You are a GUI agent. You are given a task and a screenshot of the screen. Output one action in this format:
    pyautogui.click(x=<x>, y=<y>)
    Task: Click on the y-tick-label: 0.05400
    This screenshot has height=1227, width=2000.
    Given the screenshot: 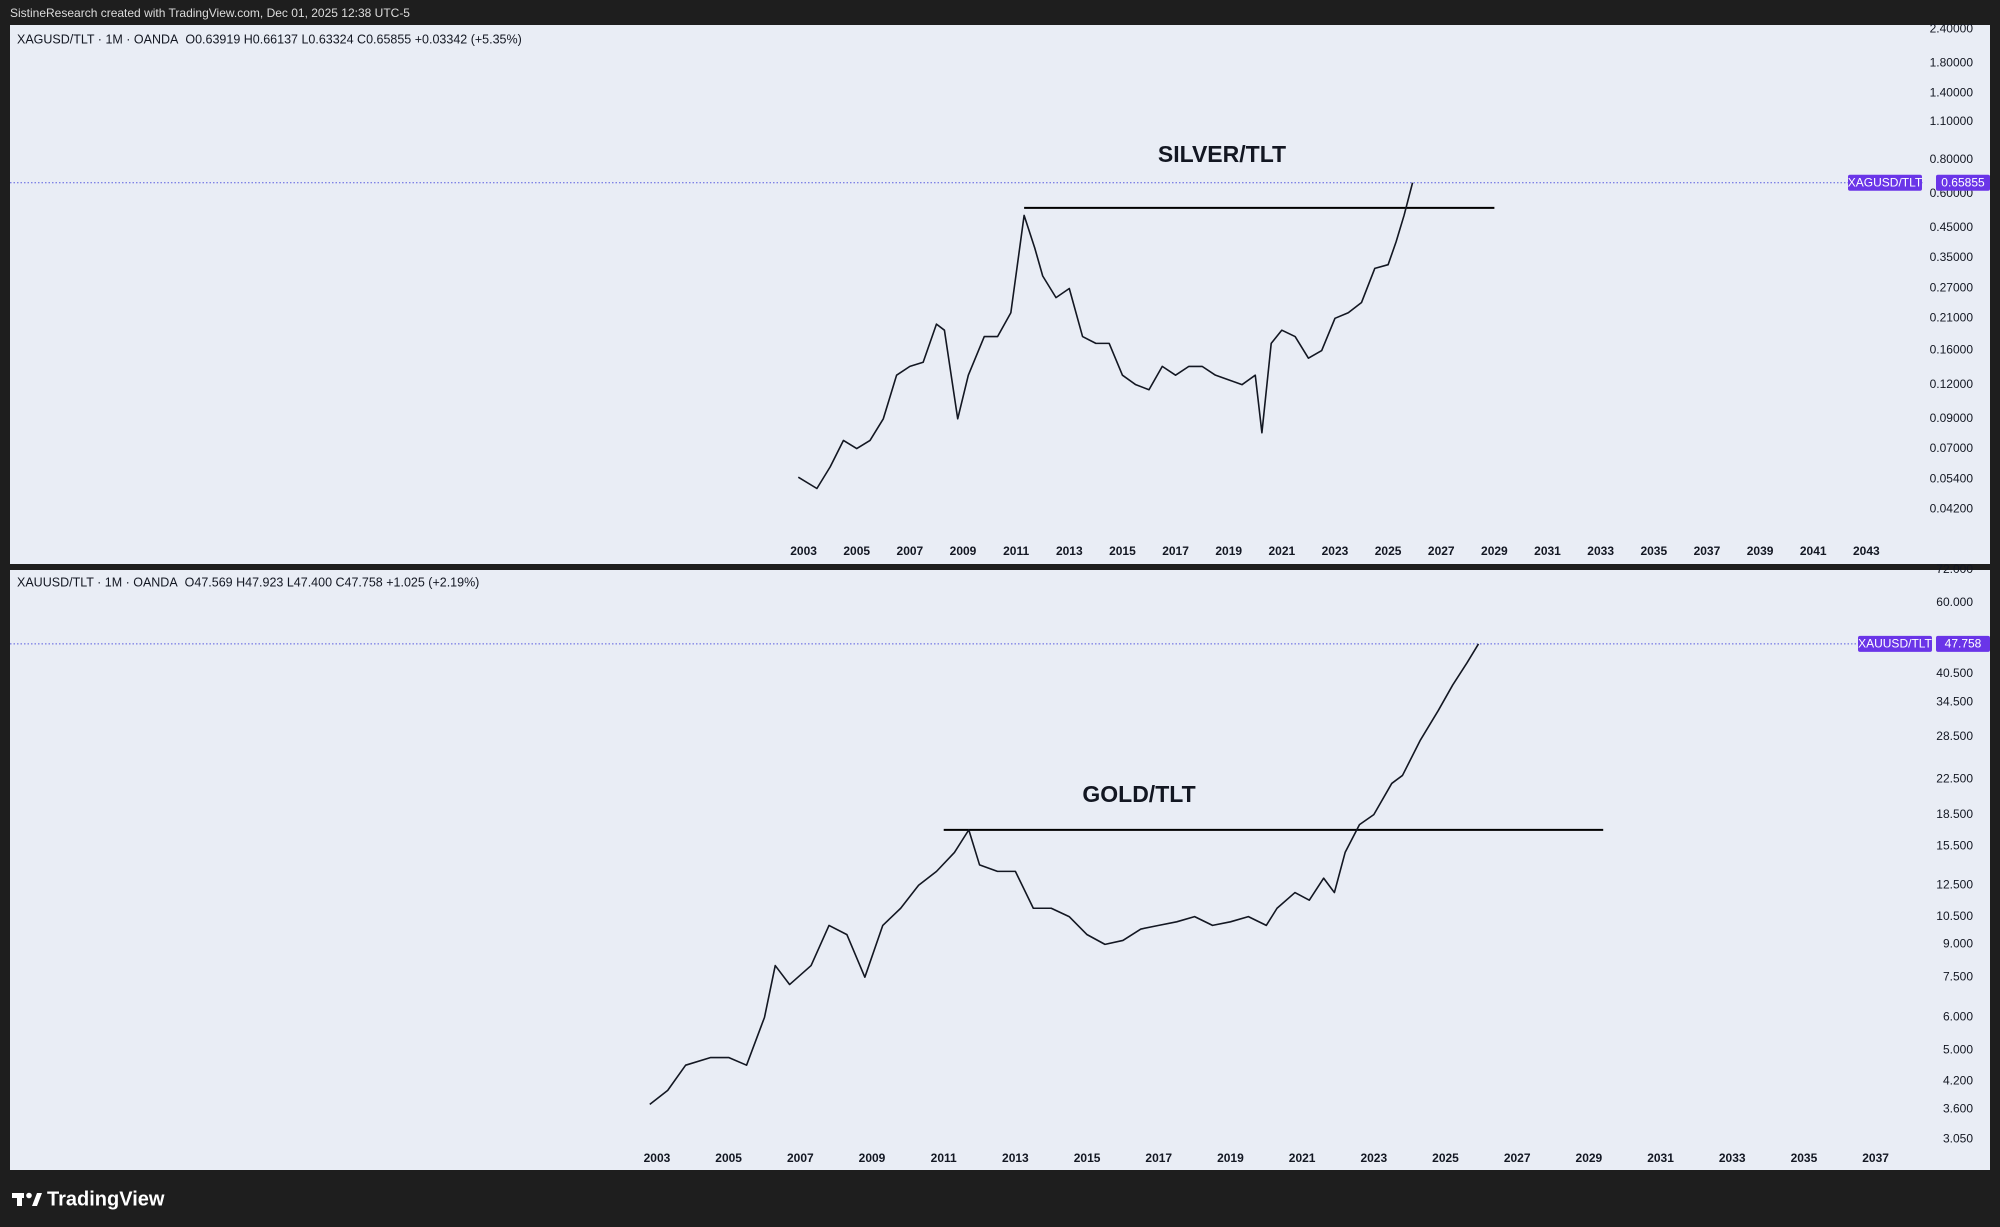 What is the action you would take?
    pyautogui.click(x=1952, y=479)
    